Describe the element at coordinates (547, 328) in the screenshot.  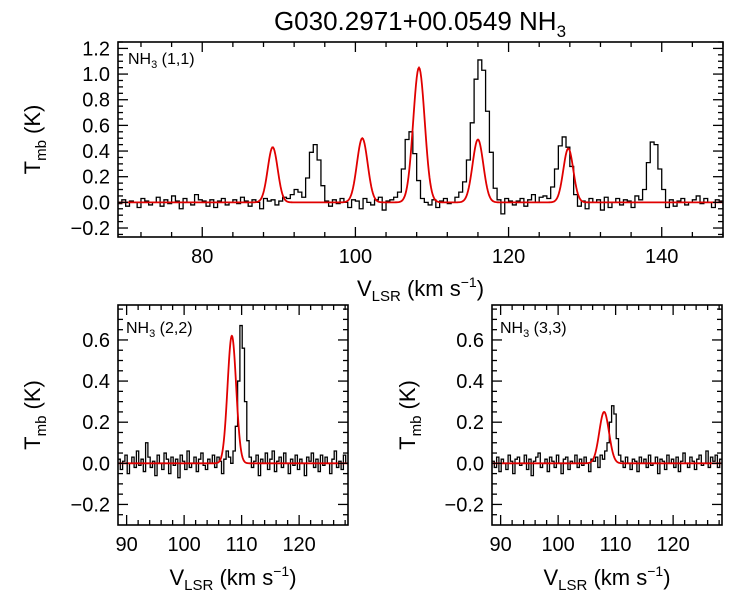
I see `panel-label-suffix: (3,3)` at that location.